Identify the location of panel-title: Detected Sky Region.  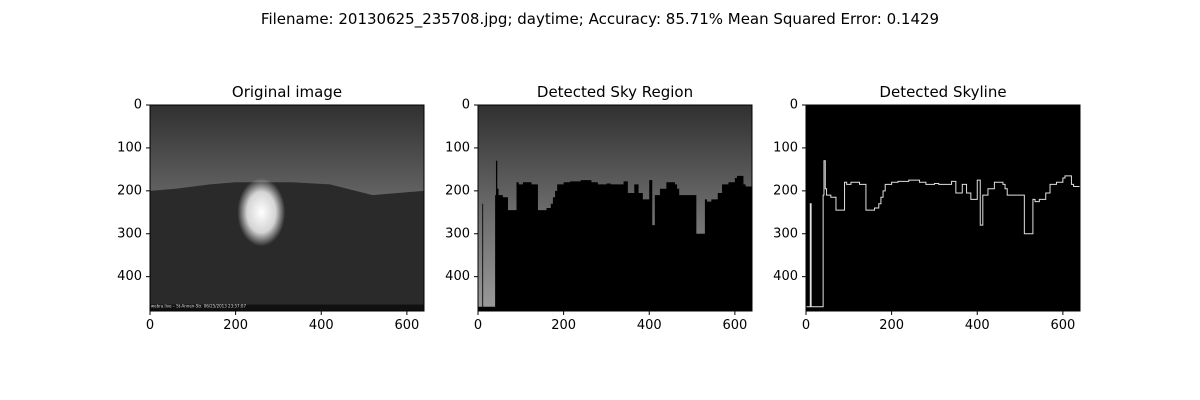
(615, 92).